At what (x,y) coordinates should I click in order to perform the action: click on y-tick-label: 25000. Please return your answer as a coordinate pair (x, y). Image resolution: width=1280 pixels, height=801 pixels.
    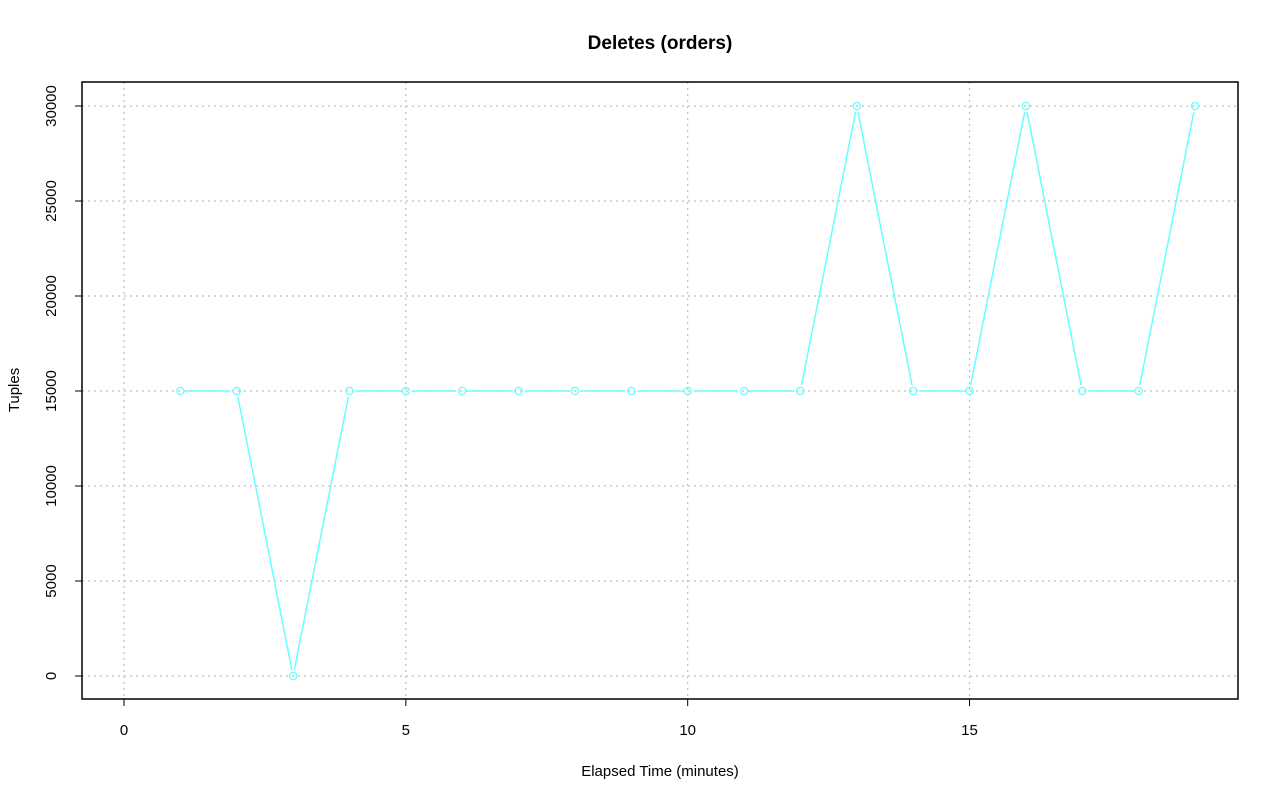
    Looking at the image, I should click on (51, 201).